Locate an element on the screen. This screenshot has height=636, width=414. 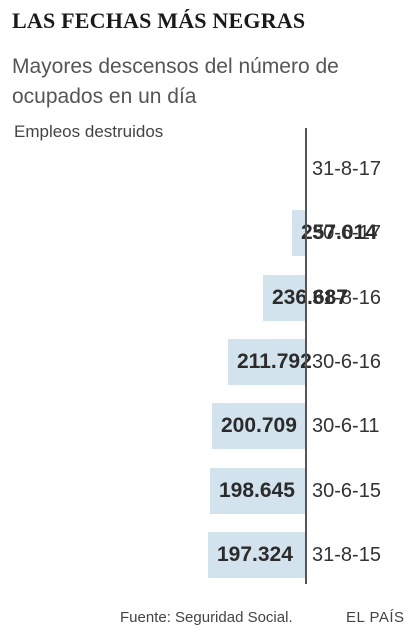
bar: 197.324 is located at coordinates (256, 555).